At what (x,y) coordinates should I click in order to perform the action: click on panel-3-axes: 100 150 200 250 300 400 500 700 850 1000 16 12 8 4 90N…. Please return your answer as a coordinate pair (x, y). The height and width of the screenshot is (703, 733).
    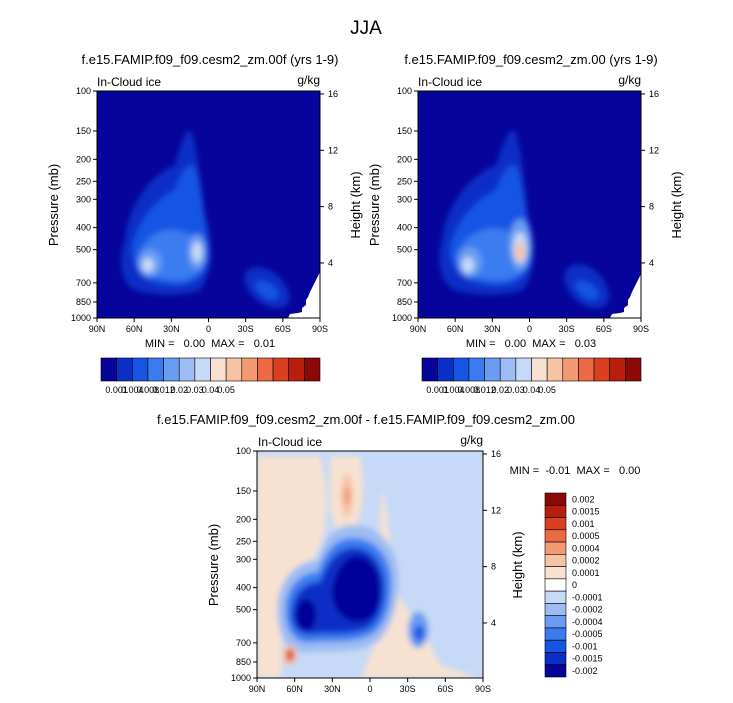
    Looking at the image, I should click on (366, 570).